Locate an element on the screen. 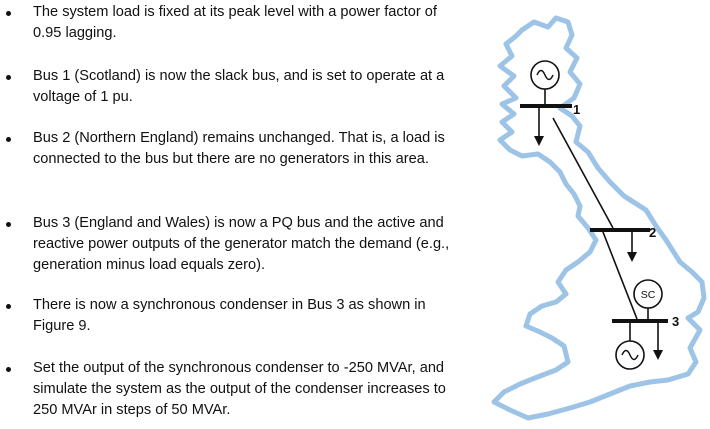 This screenshot has width=710, height=429. line-bus2-bus3 is located at coordinates (620, 275).